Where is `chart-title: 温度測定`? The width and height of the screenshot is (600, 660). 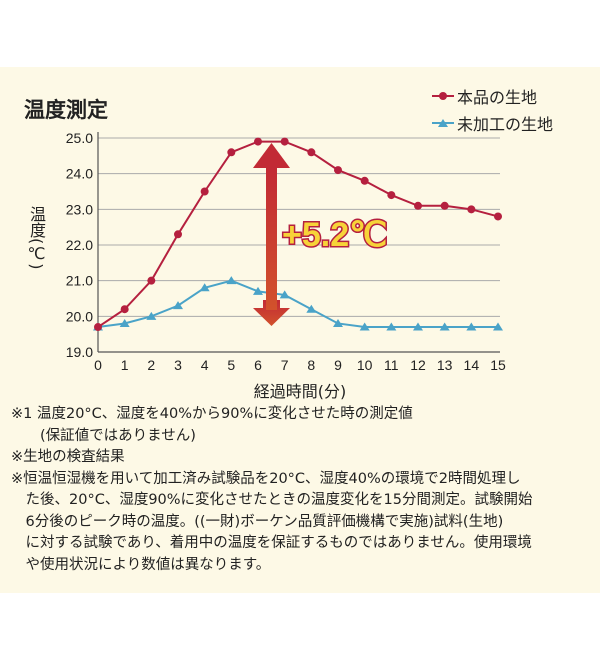 chart-title: 温度測定 is located at coordinates (66, 110).